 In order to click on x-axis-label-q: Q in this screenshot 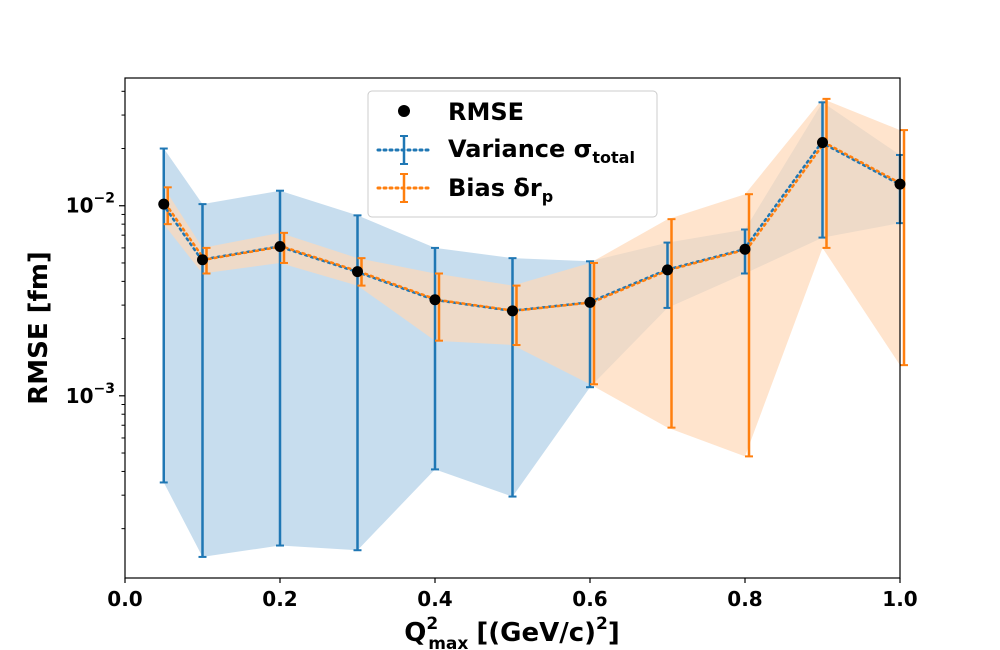, I will do `click(415, 633)`.